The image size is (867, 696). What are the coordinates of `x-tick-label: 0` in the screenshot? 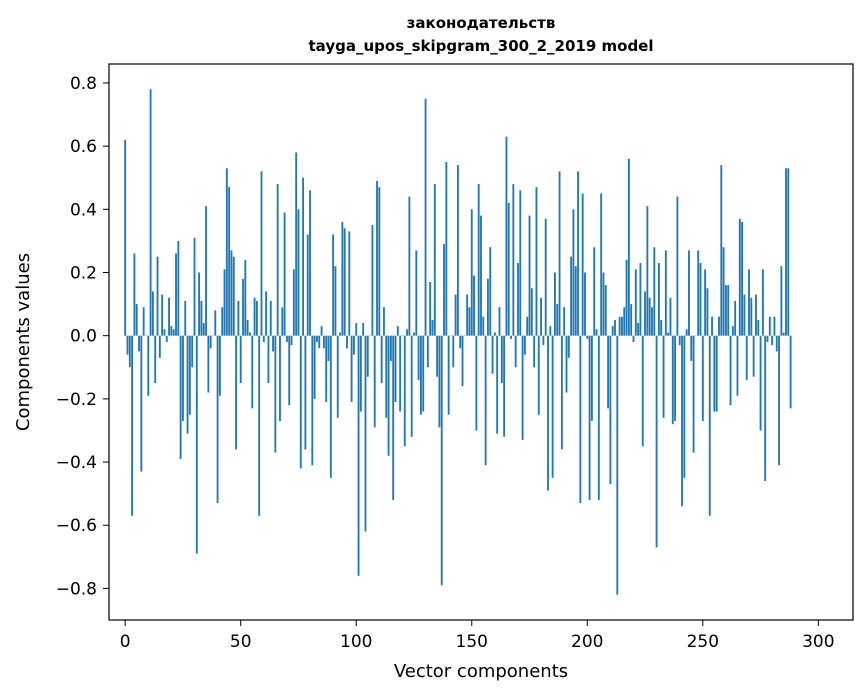 It's located at (125, 642).